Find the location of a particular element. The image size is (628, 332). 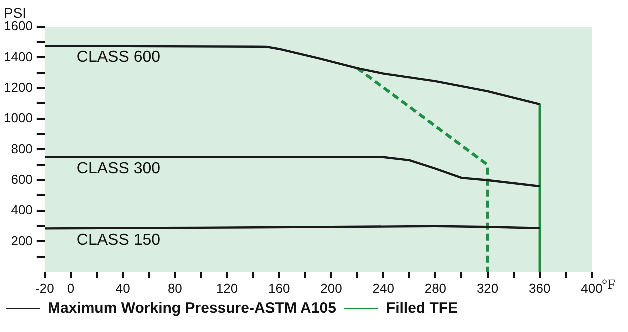

x-tick-label: 320 is located at coordinates (487, 288).